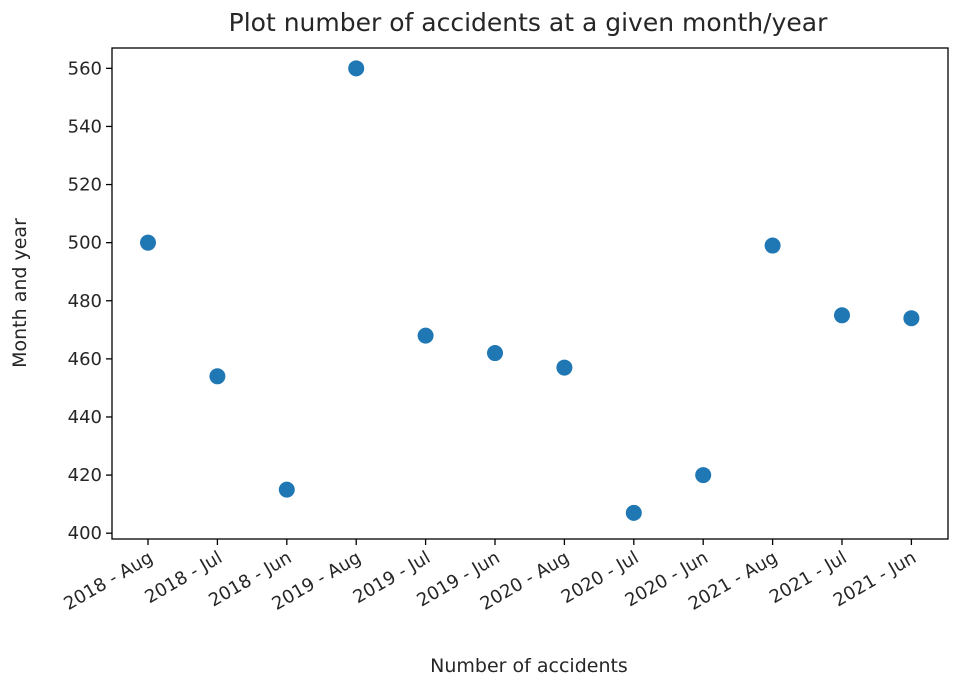  What do you see at coordinates (85, 475) in the screenshot?
I see `y-tick-label: 420` at bounding box center [85, 475].